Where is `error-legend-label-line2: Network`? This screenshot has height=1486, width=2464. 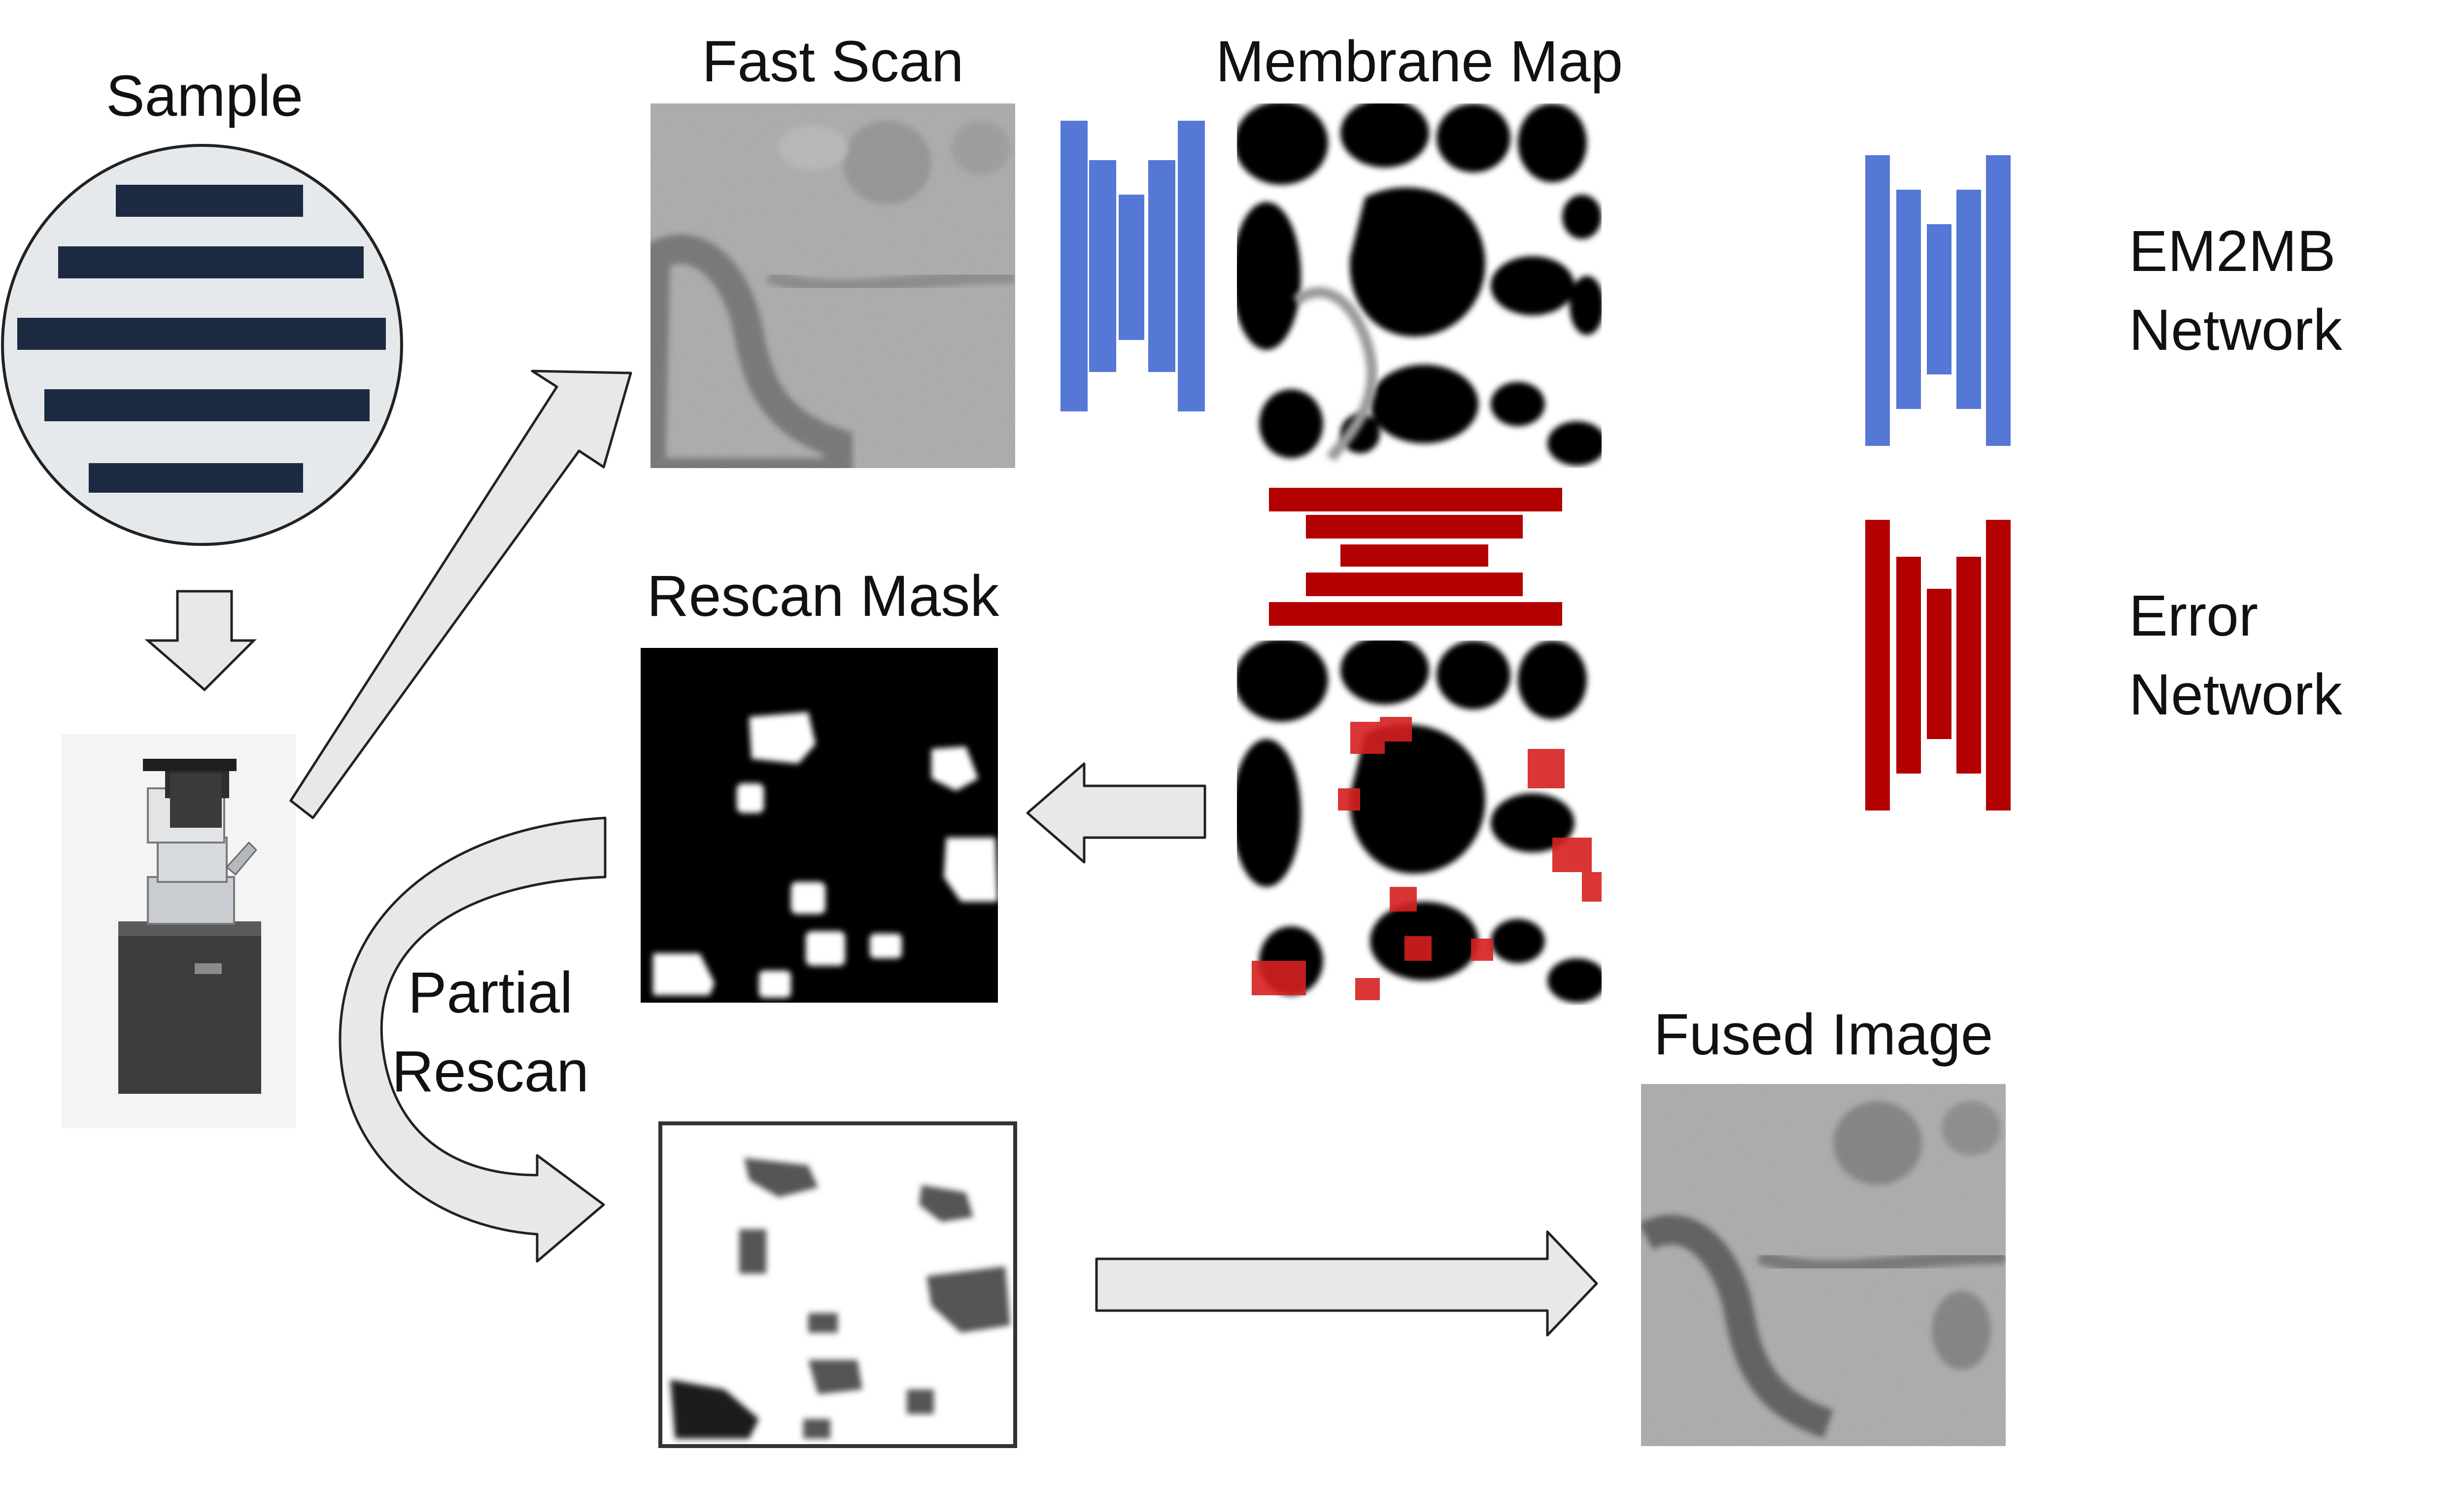 error-legend-label-line2: Network is located at coordinates (2236, 694).